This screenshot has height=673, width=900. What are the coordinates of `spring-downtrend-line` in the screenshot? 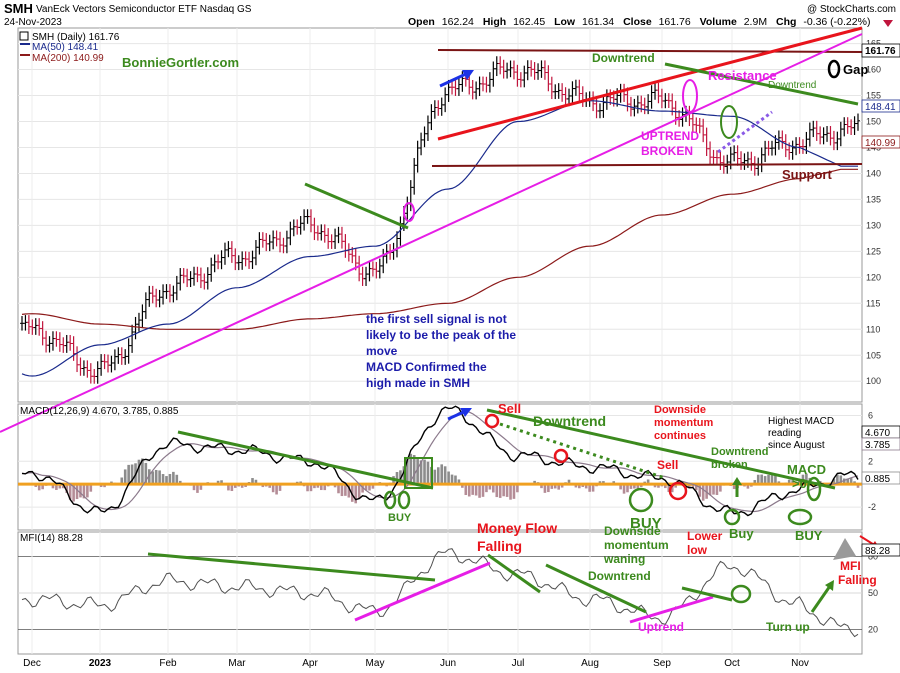 It's located at (356, 206).